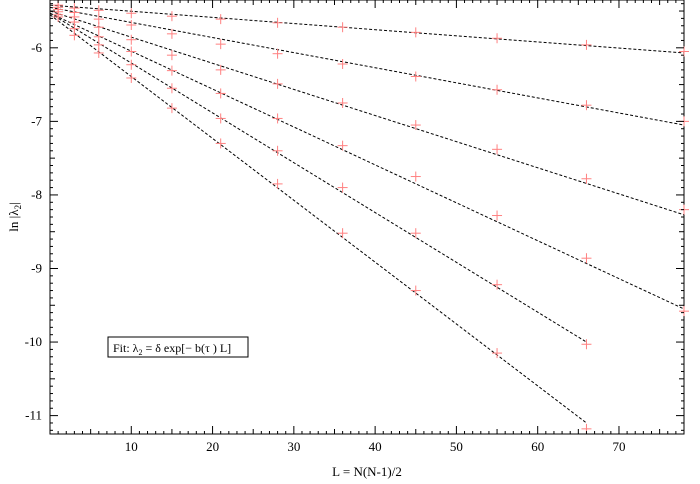 This screenshot has width=700, height=484. I want to click on fit-annotation-text: Fit: λ2 = δ exp[− b(τ ) L], so click(172, 349).